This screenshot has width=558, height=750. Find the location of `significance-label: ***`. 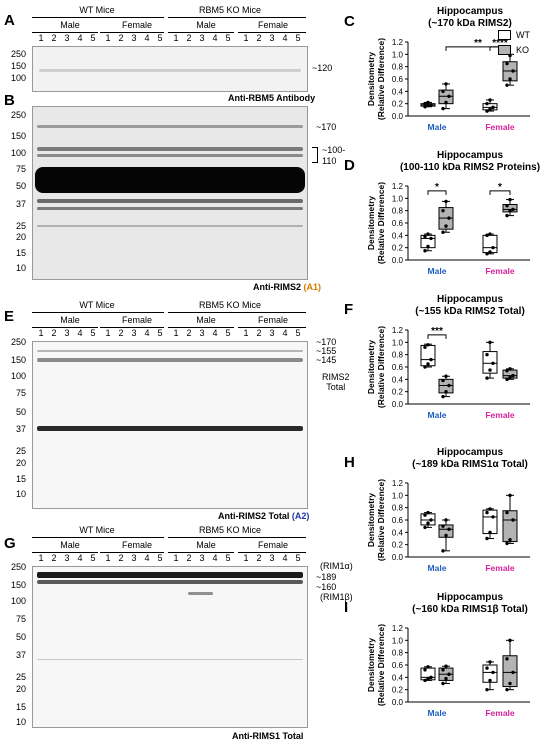

significance-label: *** is located at coordinates (437, 331).